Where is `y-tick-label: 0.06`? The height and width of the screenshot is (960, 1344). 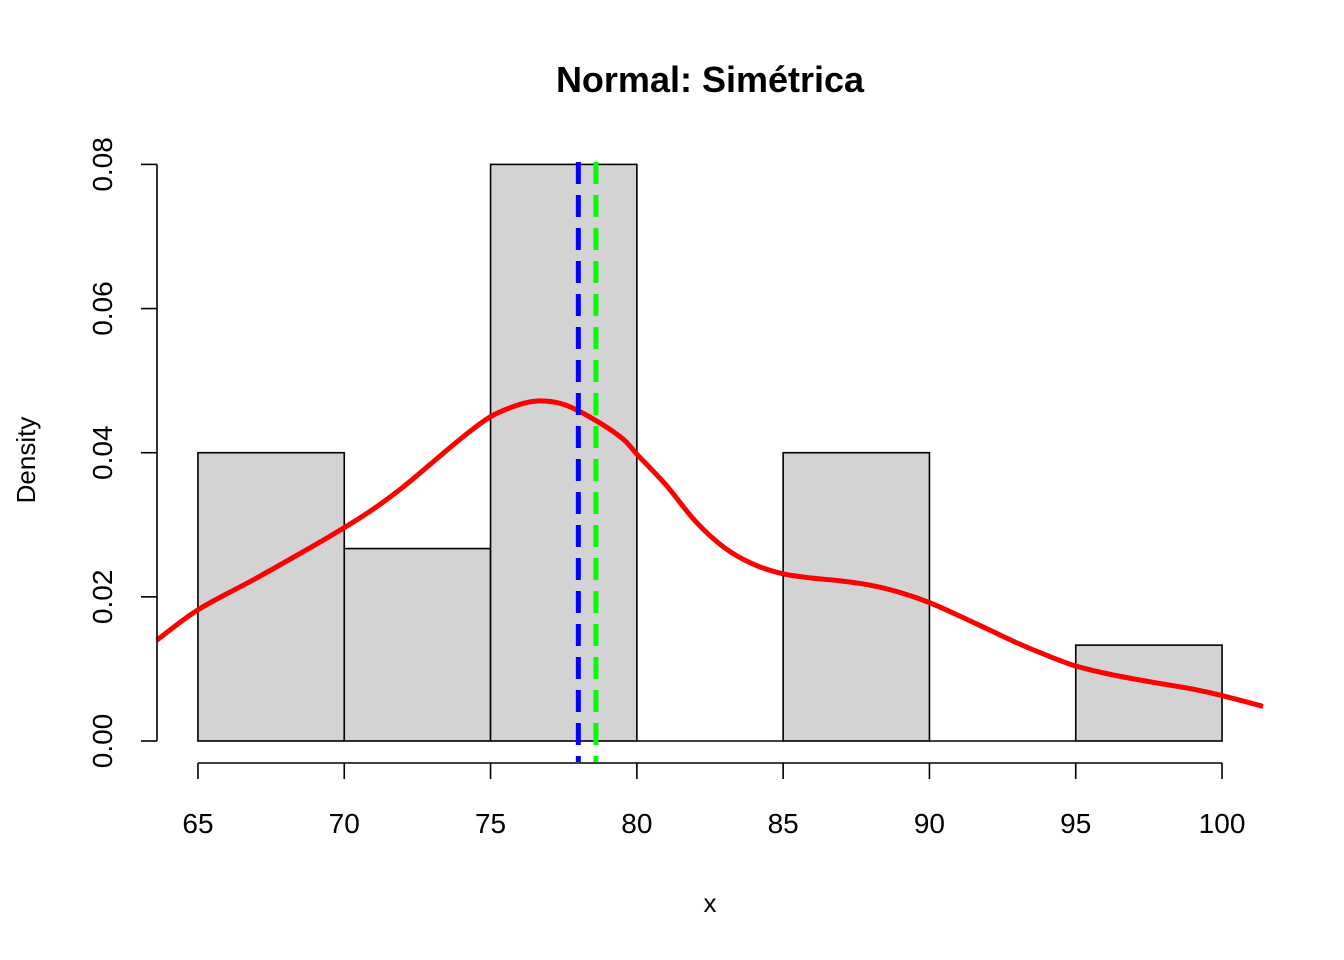
y-tick-label: 0.06 is located at coordinates (102, 308).